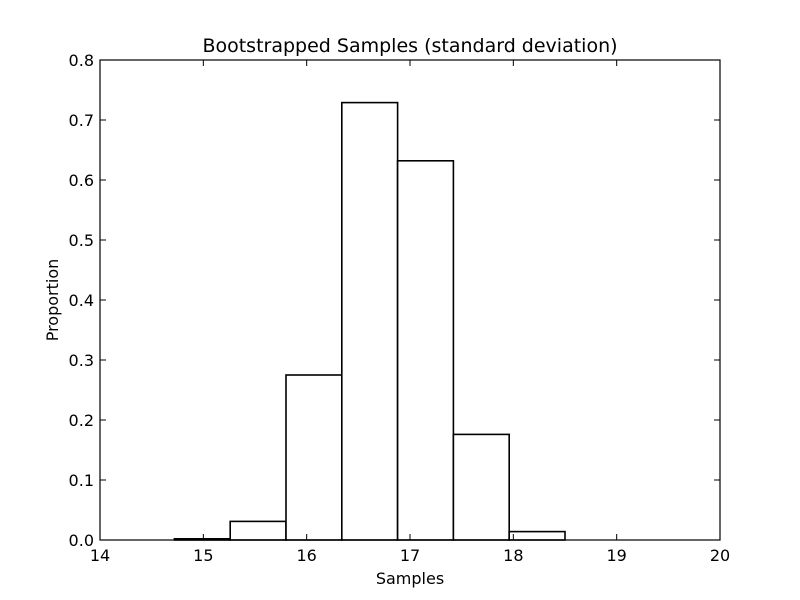 The height and width of the screenshot is (600, 800). I want to click on y-tick-label: 0.6, so click(81, 180).